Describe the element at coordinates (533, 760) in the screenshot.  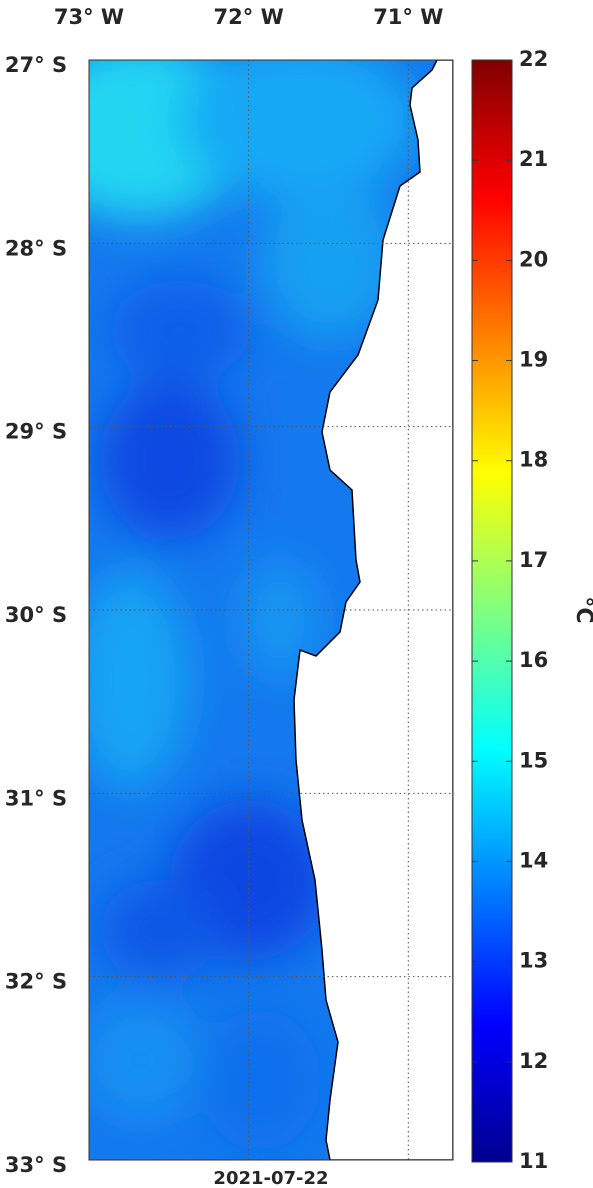
I see `colorbar-tick-label: 15` at that location.